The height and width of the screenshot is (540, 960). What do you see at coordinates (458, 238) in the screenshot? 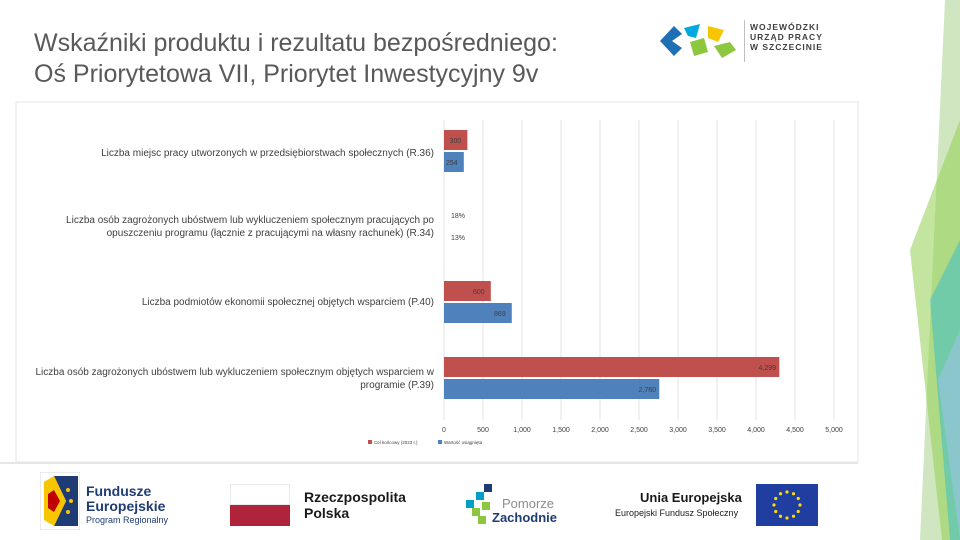
I see `data-label: 13%` at bounding box center [458, 238].